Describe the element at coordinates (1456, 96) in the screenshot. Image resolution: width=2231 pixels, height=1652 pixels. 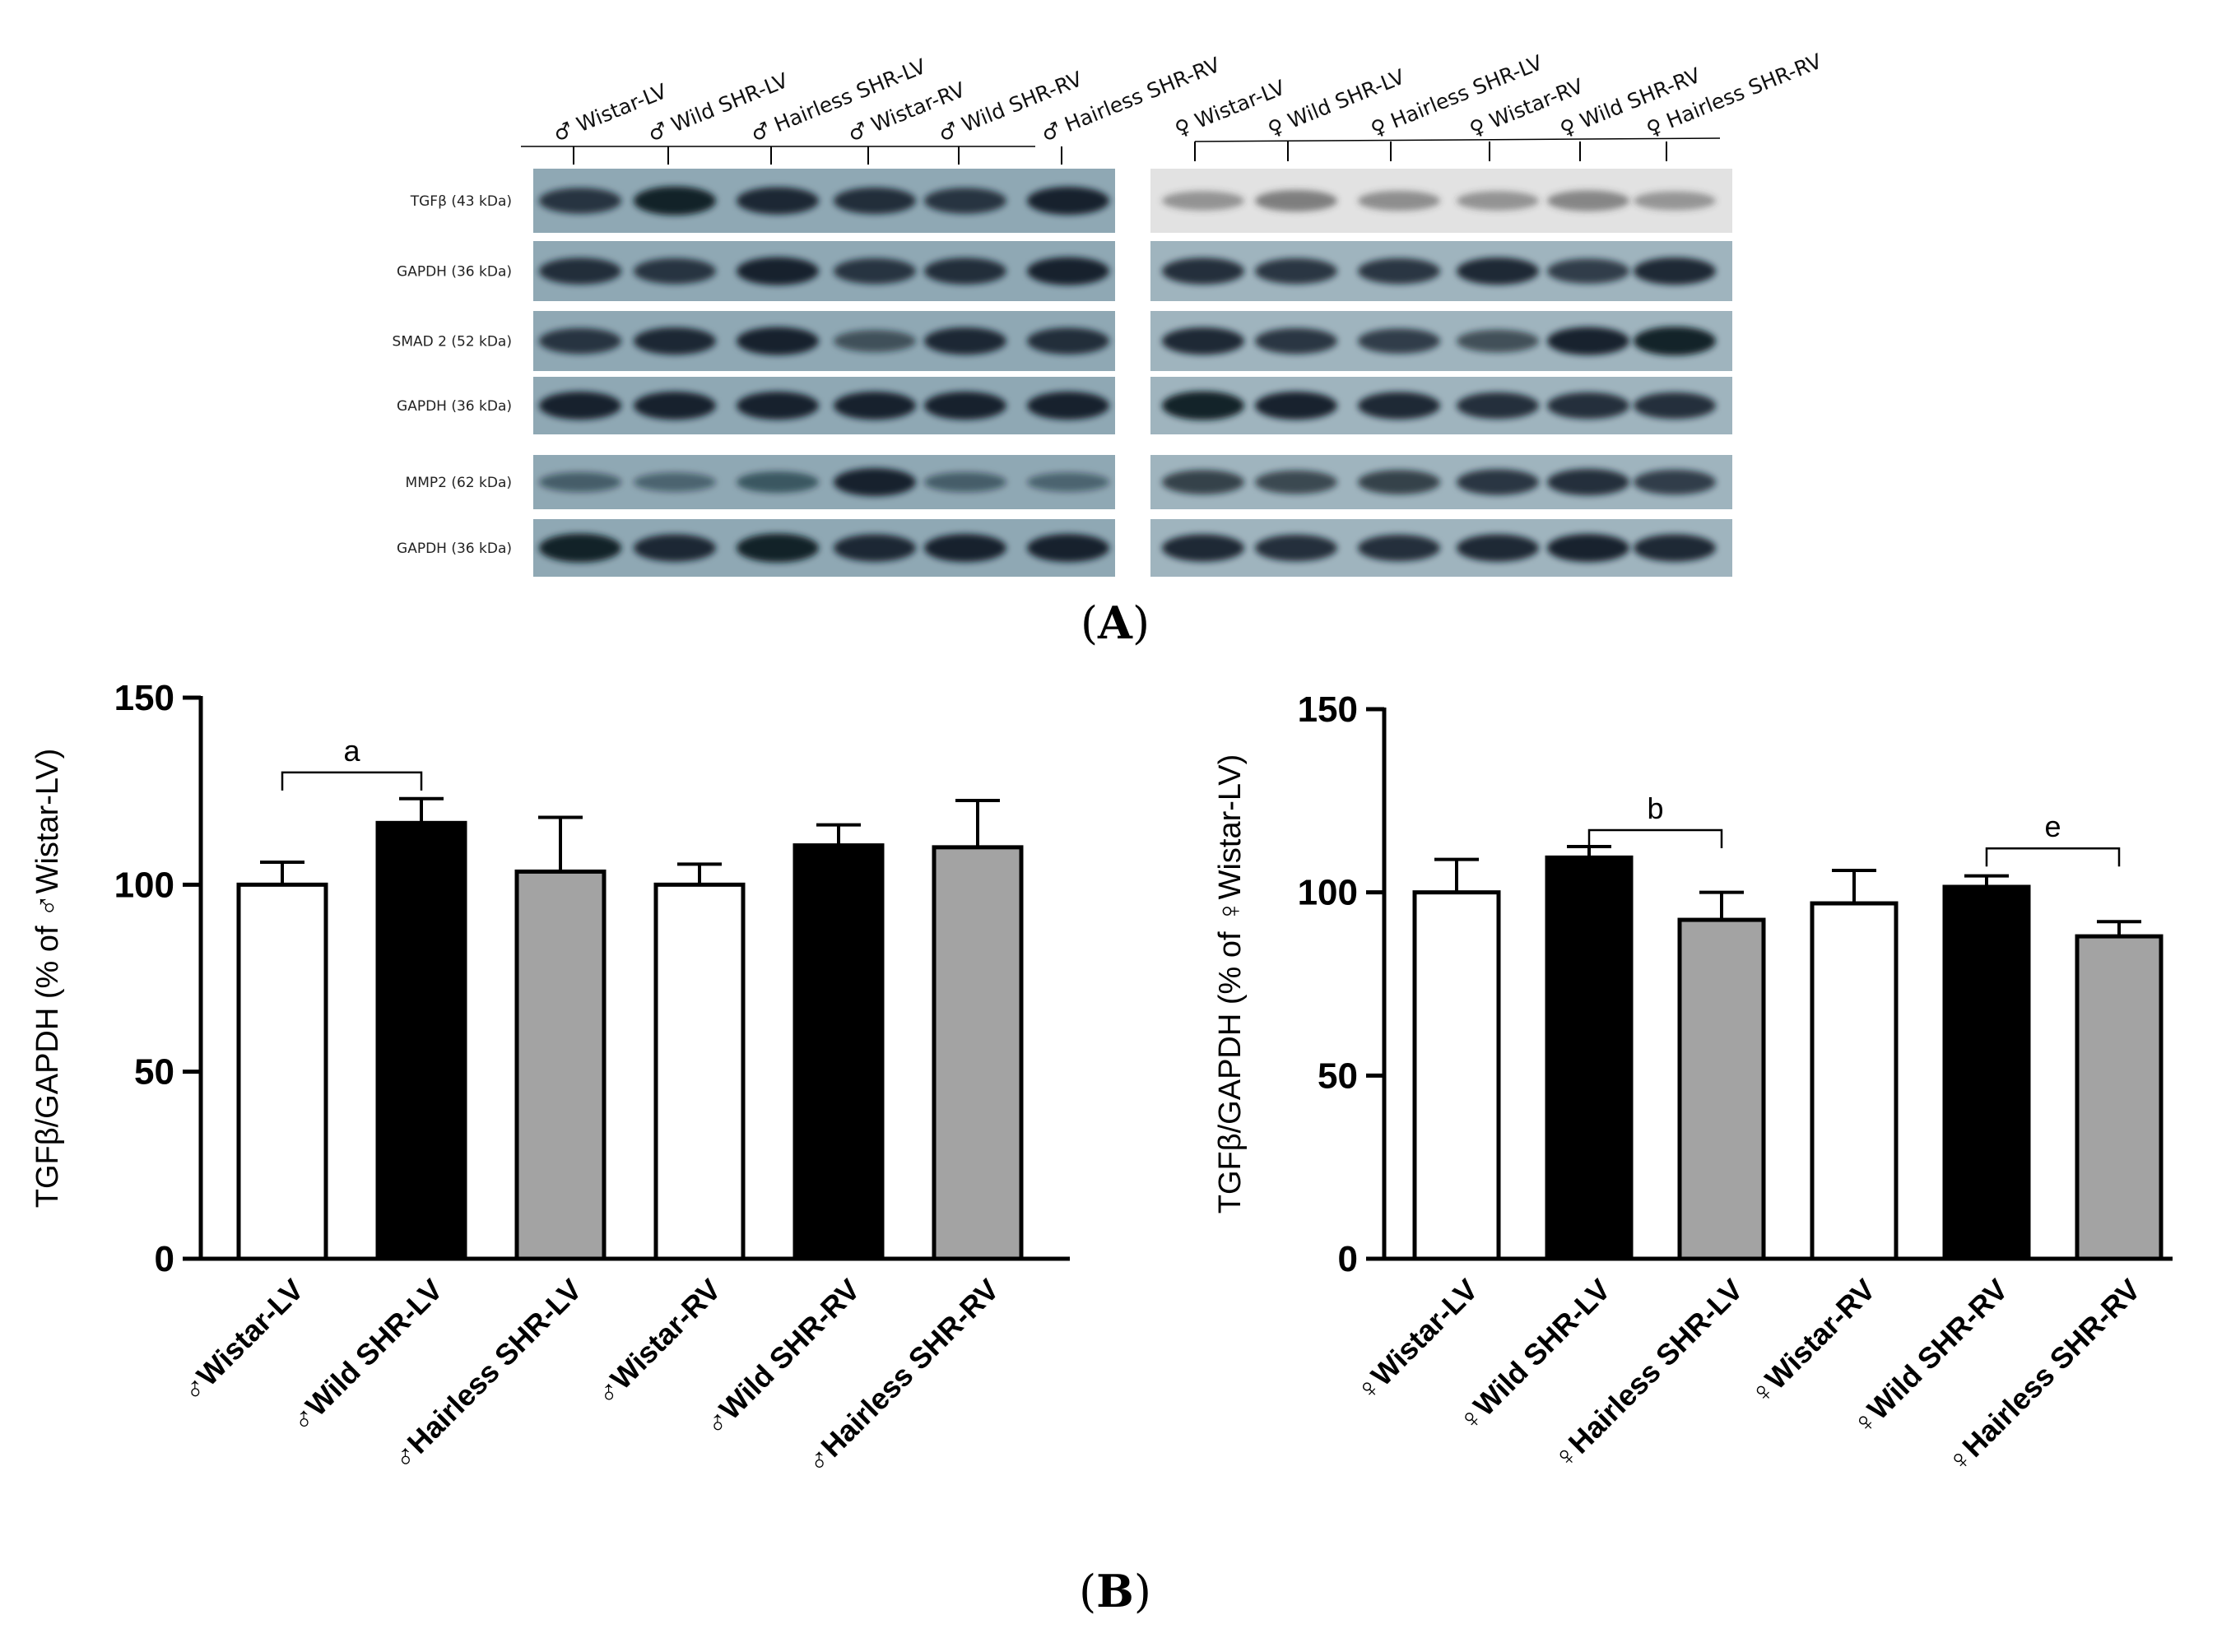
I see `female-lane-label: ♀ Hairless SHR-LV` at that location.